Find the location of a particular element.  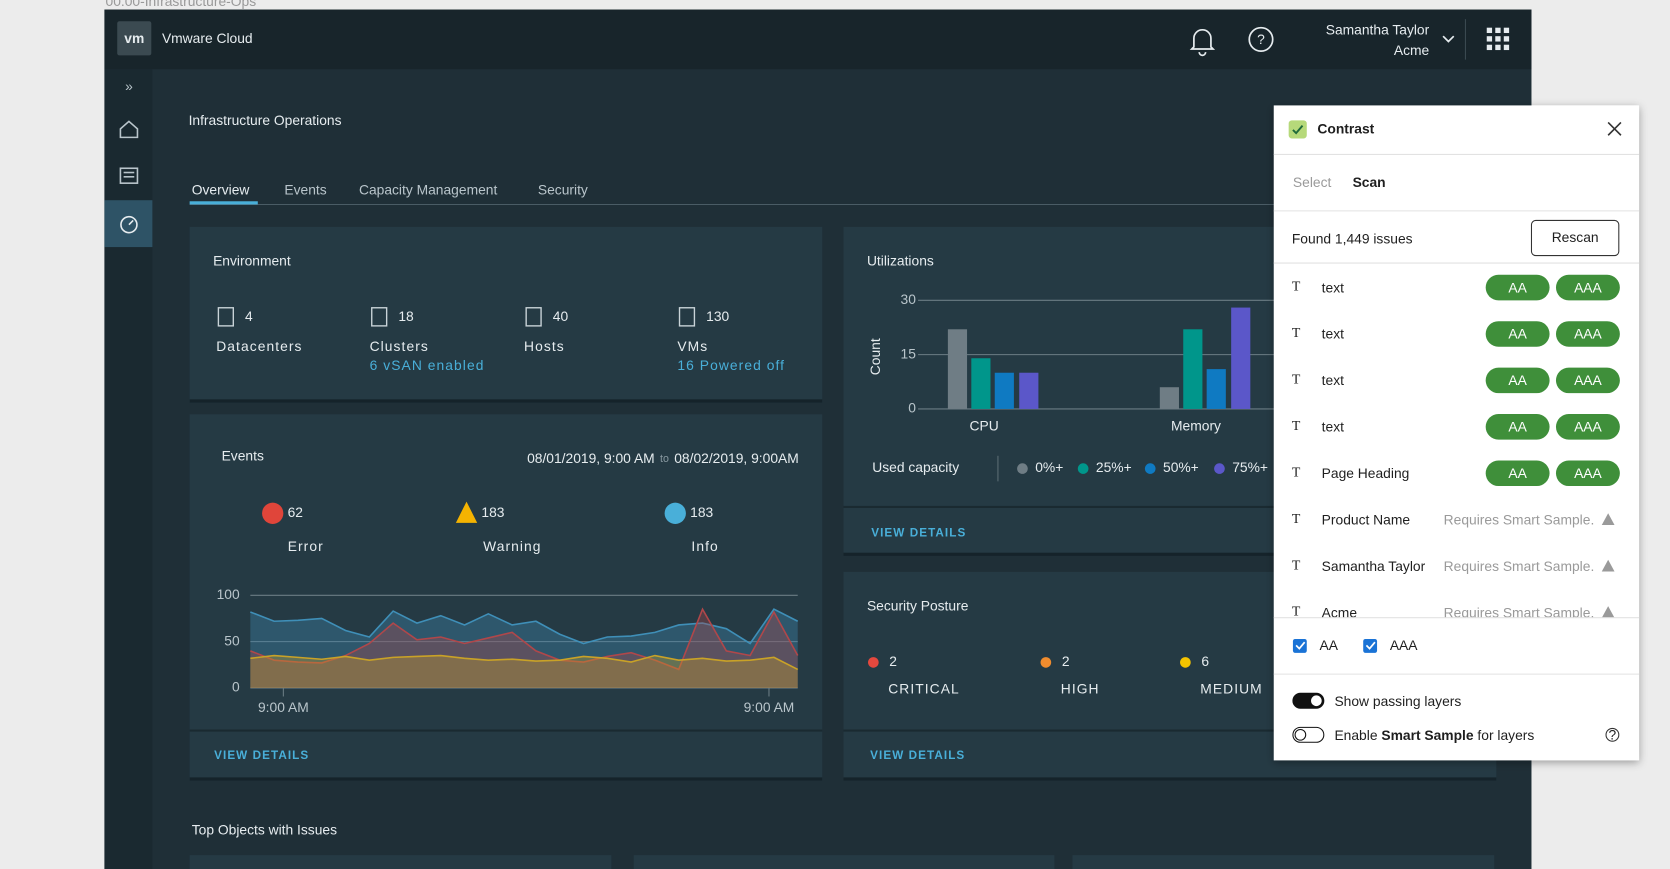

tab: Security is located at coordinates (563, 189).